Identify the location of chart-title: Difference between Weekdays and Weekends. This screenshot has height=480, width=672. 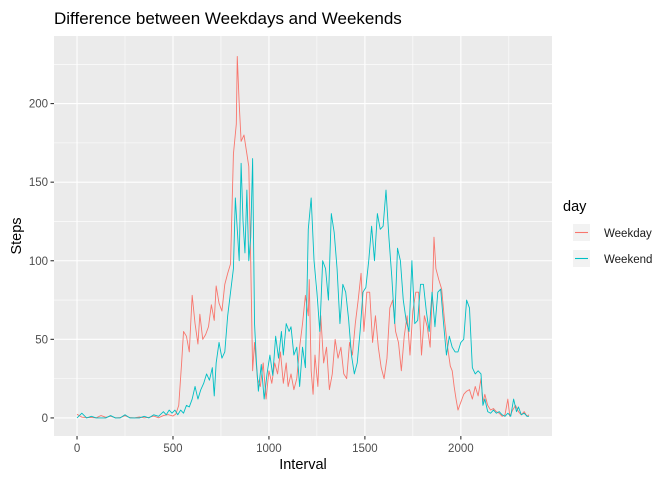
(228, 18).